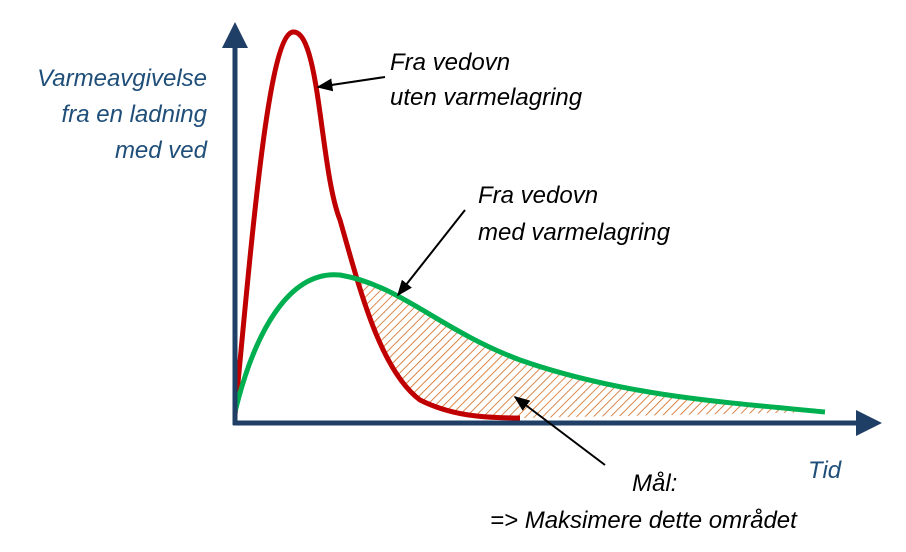 The height and width of the screenshot is (552, 906). What do you see at coordinates (825, 470) in the screenshot?
I see `x-axis-label: Tid` at bounding box center [825, 470].